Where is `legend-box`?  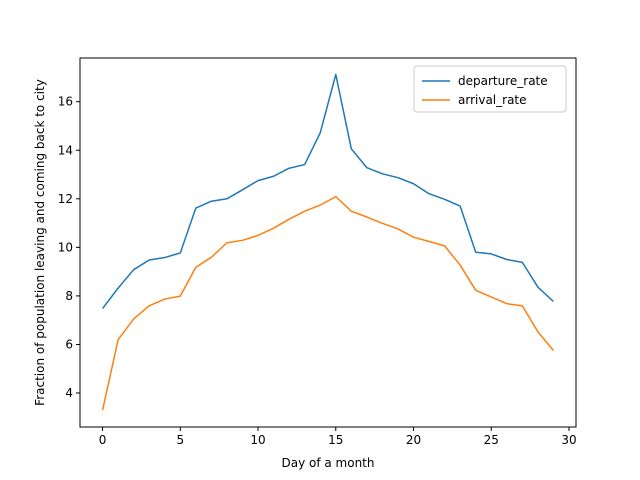
legend-box is located at coordinates (490, 89).